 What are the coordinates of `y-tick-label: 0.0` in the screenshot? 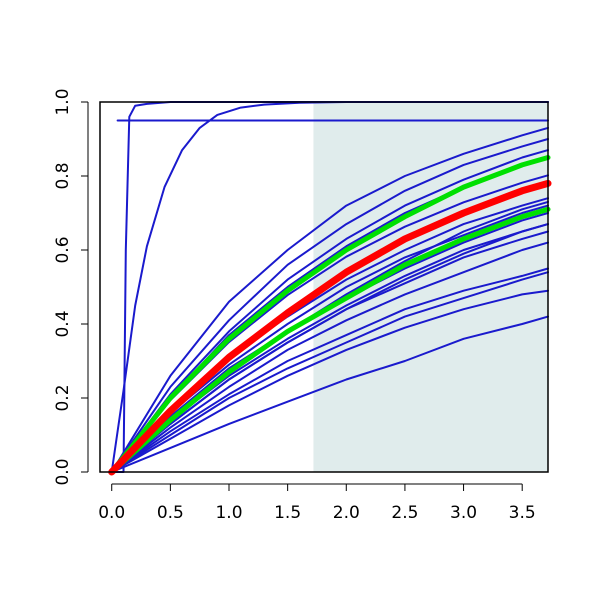 It's located at (63, 471).